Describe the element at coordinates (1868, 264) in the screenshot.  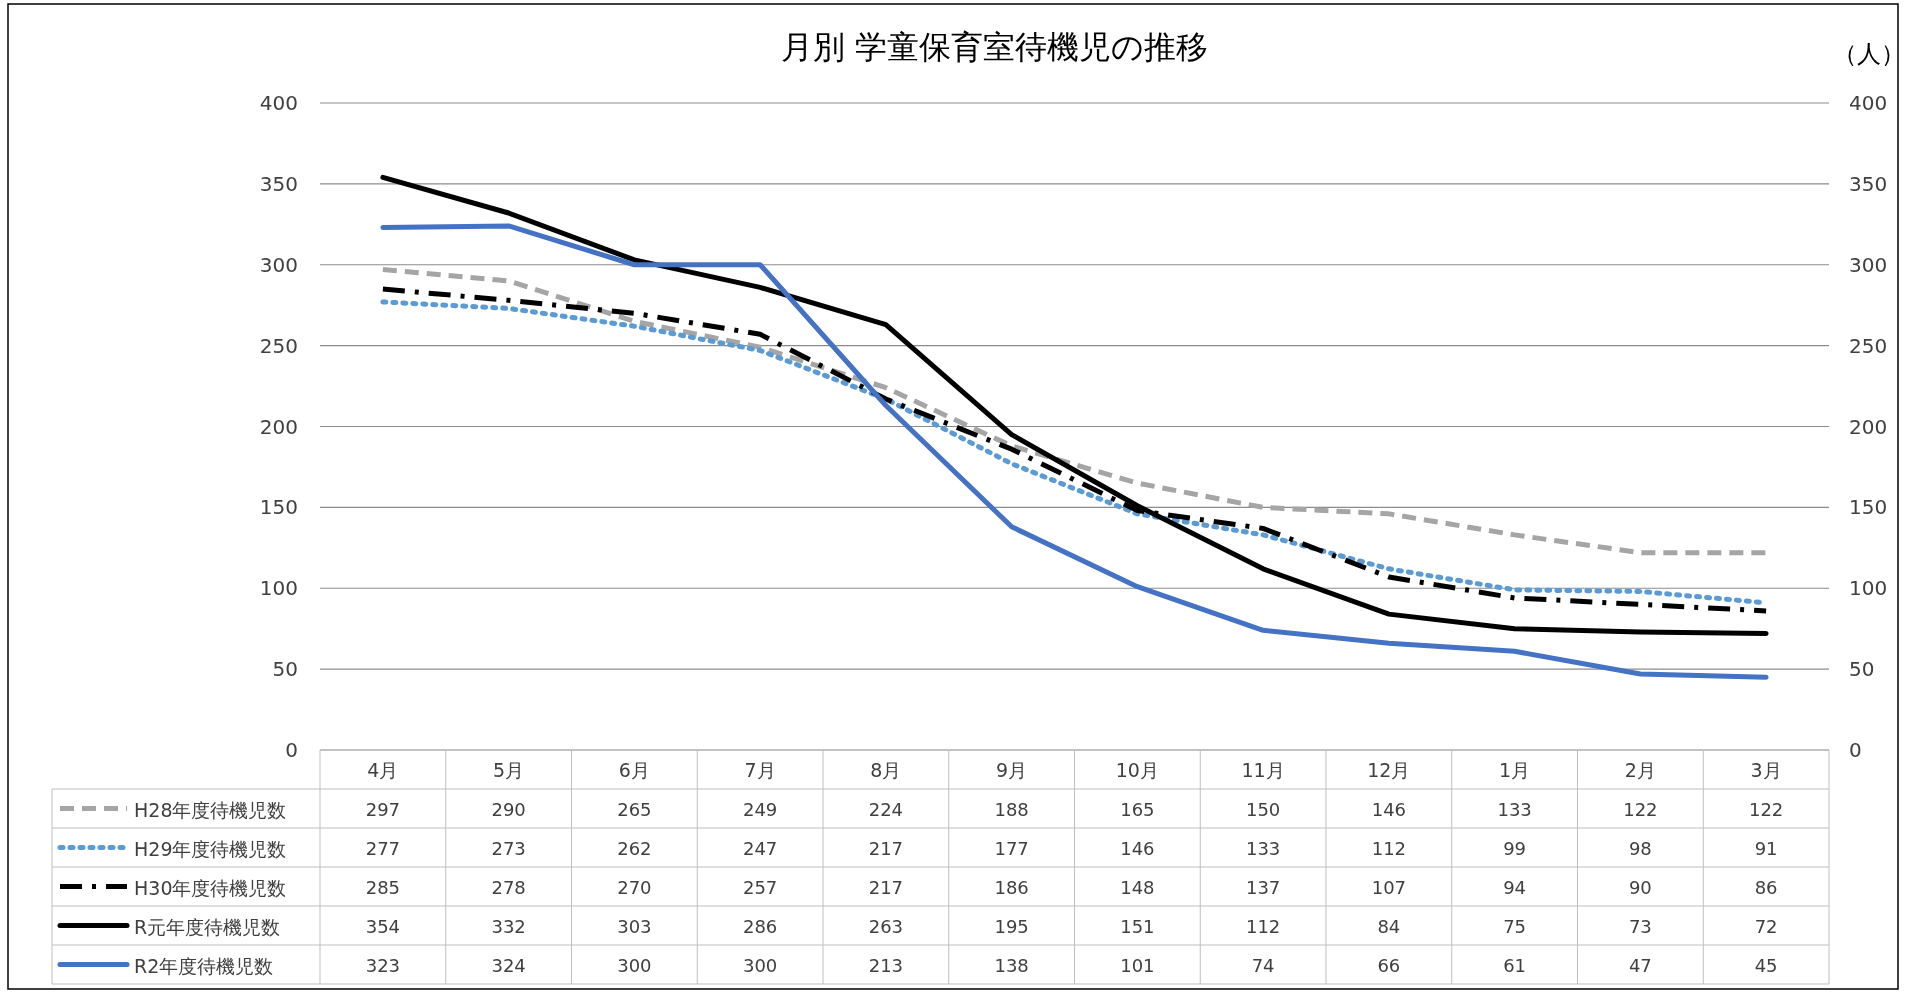
I see `y2-tick-label: 300` at that location.